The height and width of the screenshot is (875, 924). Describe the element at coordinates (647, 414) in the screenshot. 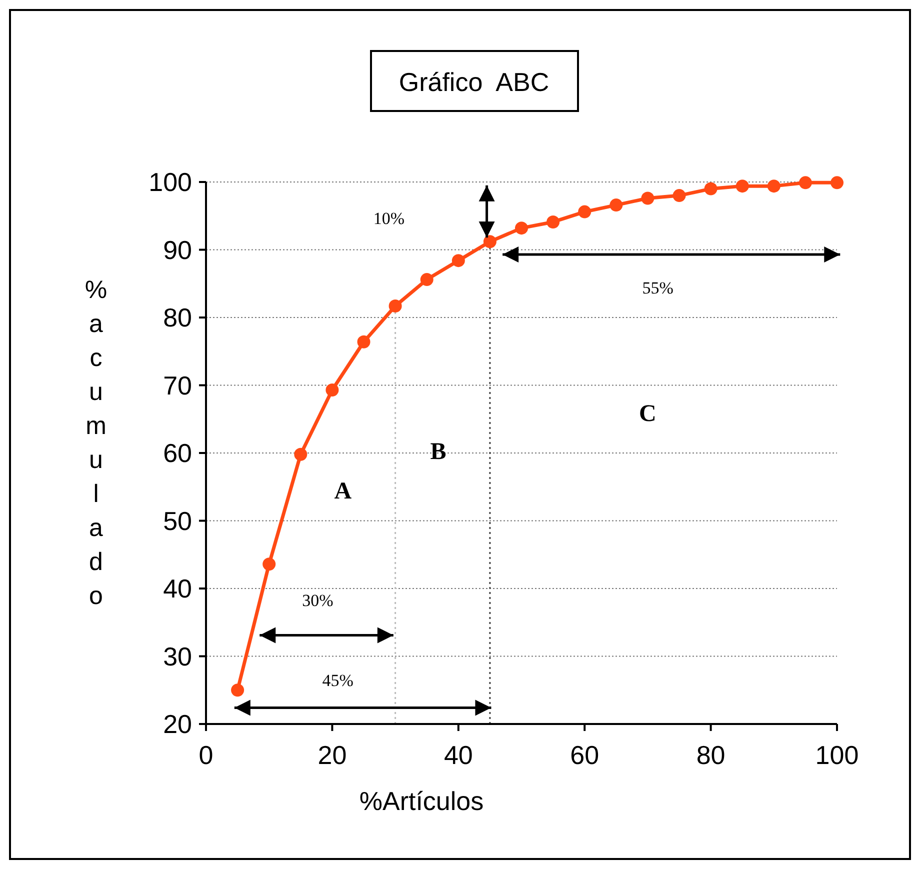

I see `annotation: C` at that location.